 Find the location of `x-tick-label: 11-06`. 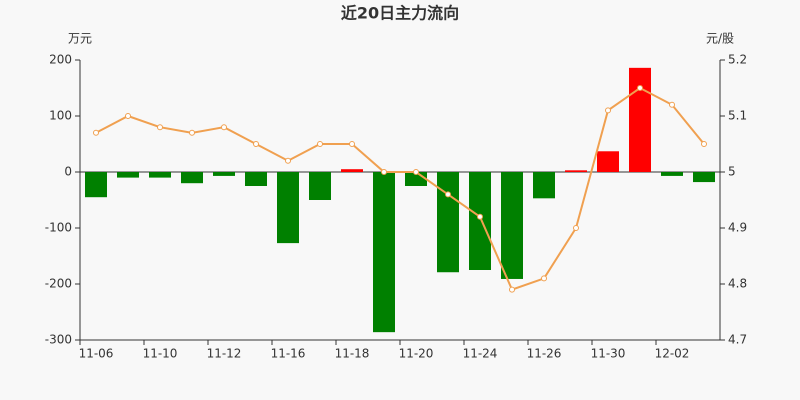

x-tick-label: 11-06 is located at coordinates (96, 354).